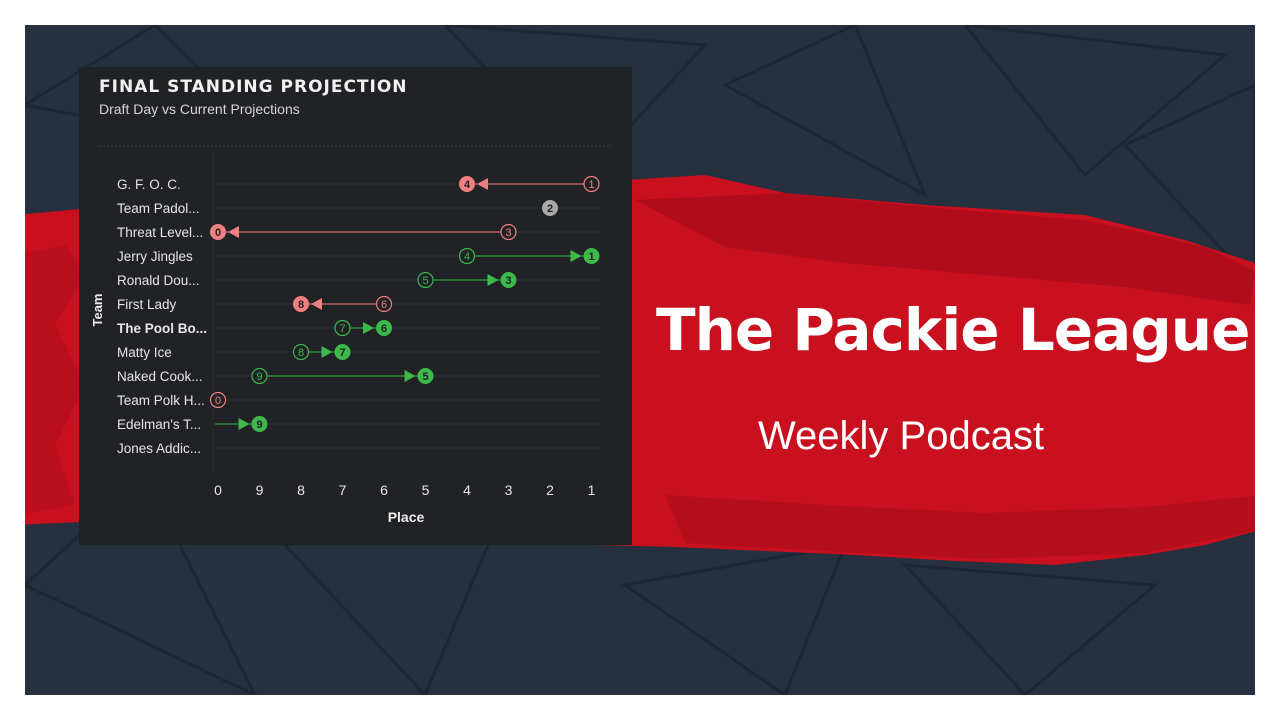  I want to click on x-tick-label: 1, so click(592, 490).